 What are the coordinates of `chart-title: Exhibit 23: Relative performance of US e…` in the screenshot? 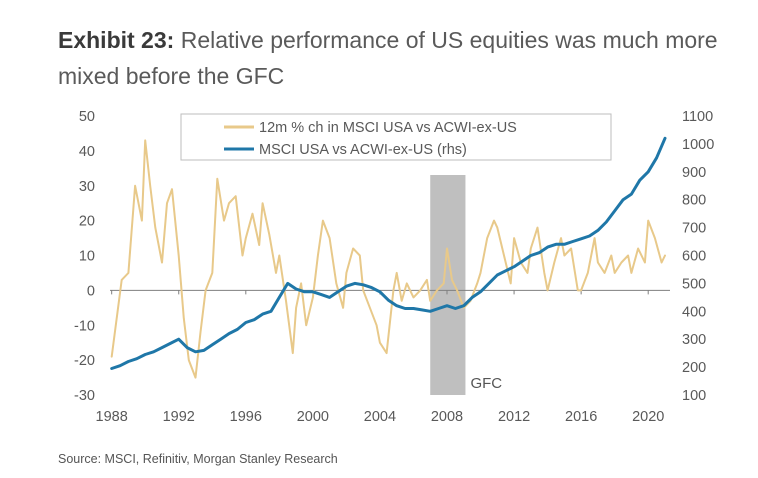 It's located at (403, 58).